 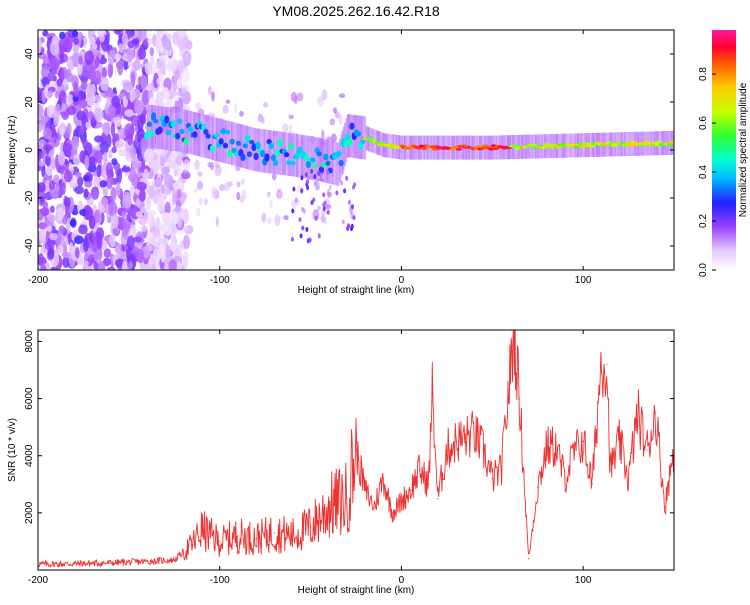 What do you see at coordinates (707, 172) in the screenshot?
I see `colorbar-ticks: 0.0 0.2 0.4 0.6 0.8` at bounding box center [707, 172].